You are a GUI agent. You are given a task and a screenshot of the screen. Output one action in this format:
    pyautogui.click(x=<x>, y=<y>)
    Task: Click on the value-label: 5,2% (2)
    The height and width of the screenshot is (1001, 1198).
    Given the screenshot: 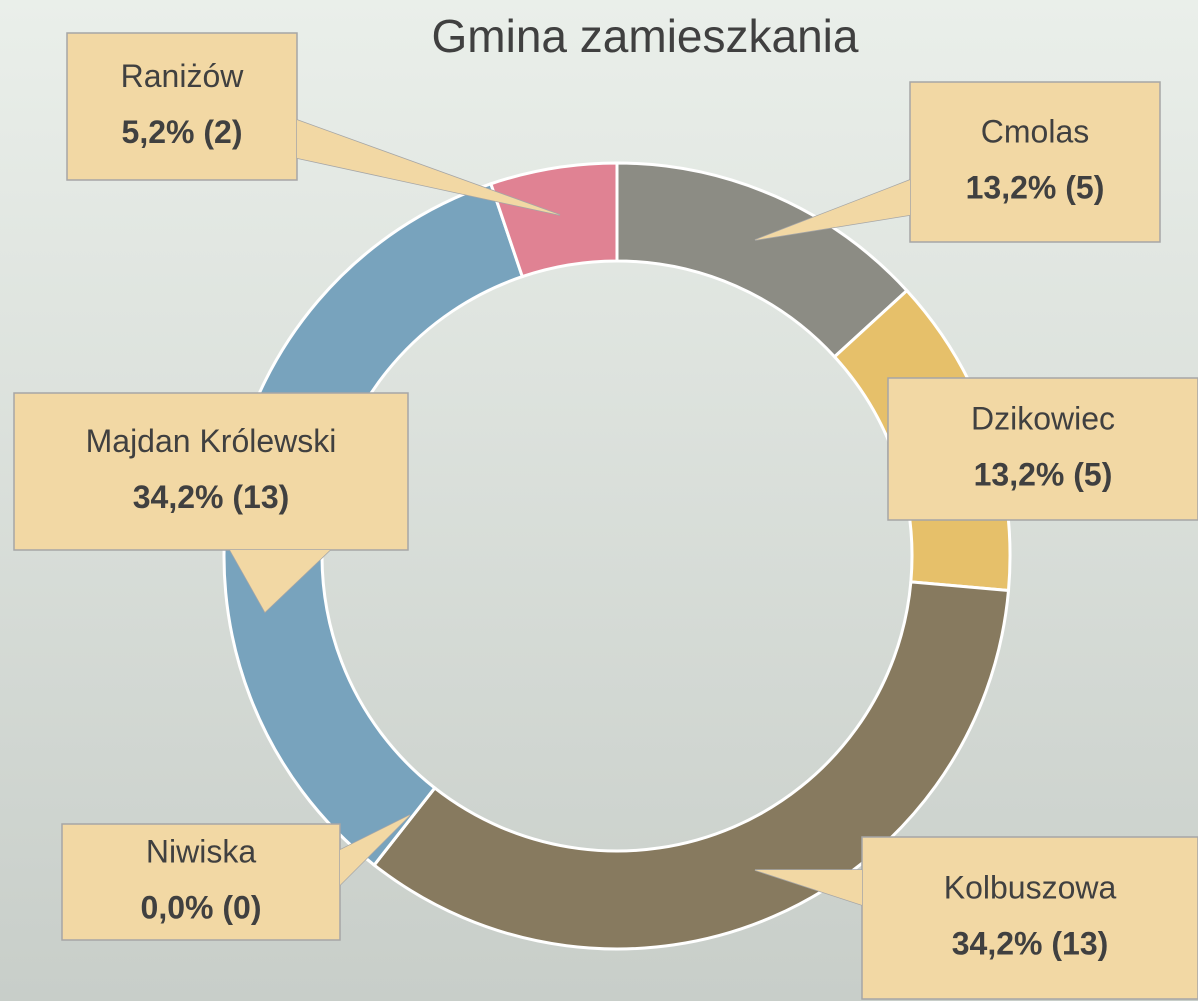 What is the action you would take?
    pyautogui.click(x=182, y=132)
    